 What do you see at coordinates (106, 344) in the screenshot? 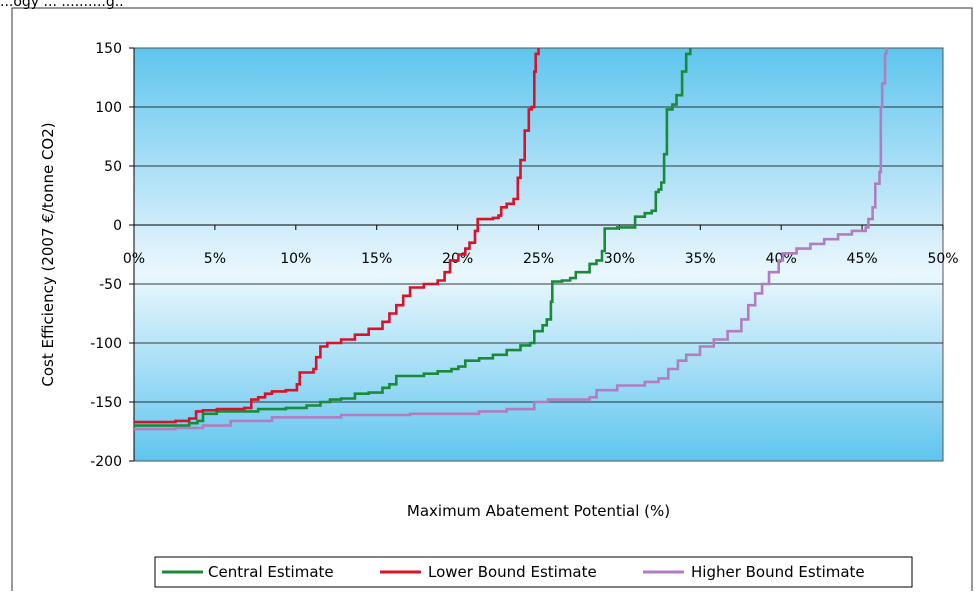
I see `y-tick-label: -100` at bounding box center [106, 344].